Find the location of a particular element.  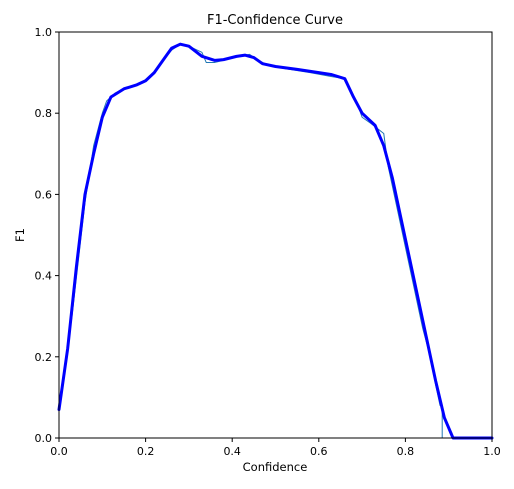

y-tick-label: 0.4 is located at coordinates (44, 276).